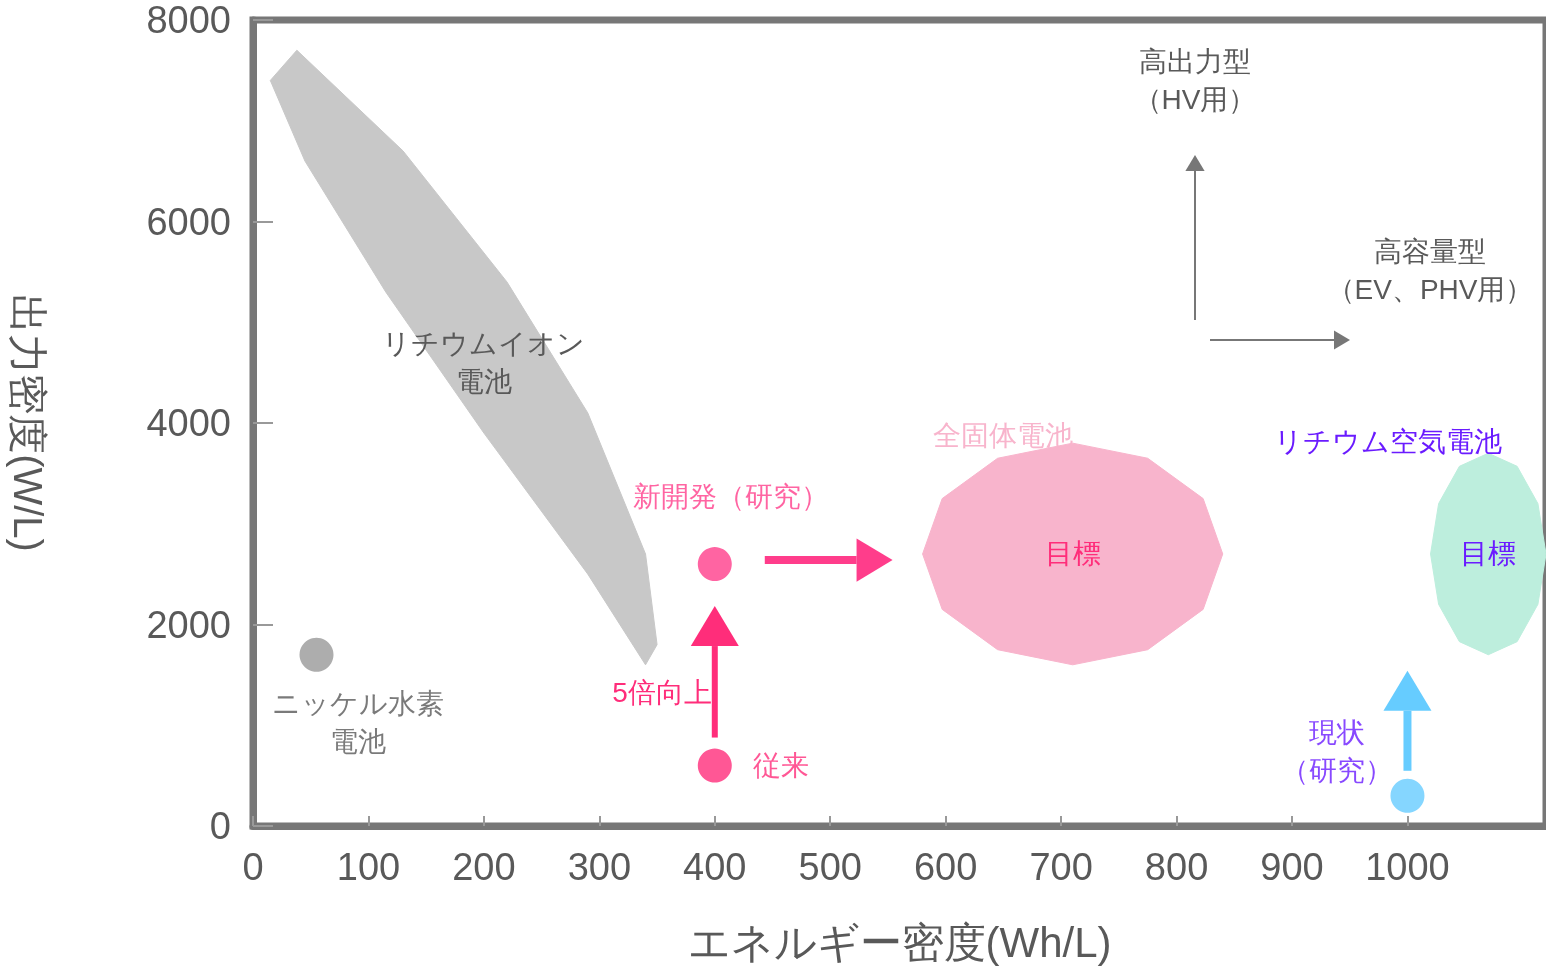  What do you see at coordinates (368, 867) in the screenshot?
I see `x-tick-label: 100` at bounding box center [368, 867].